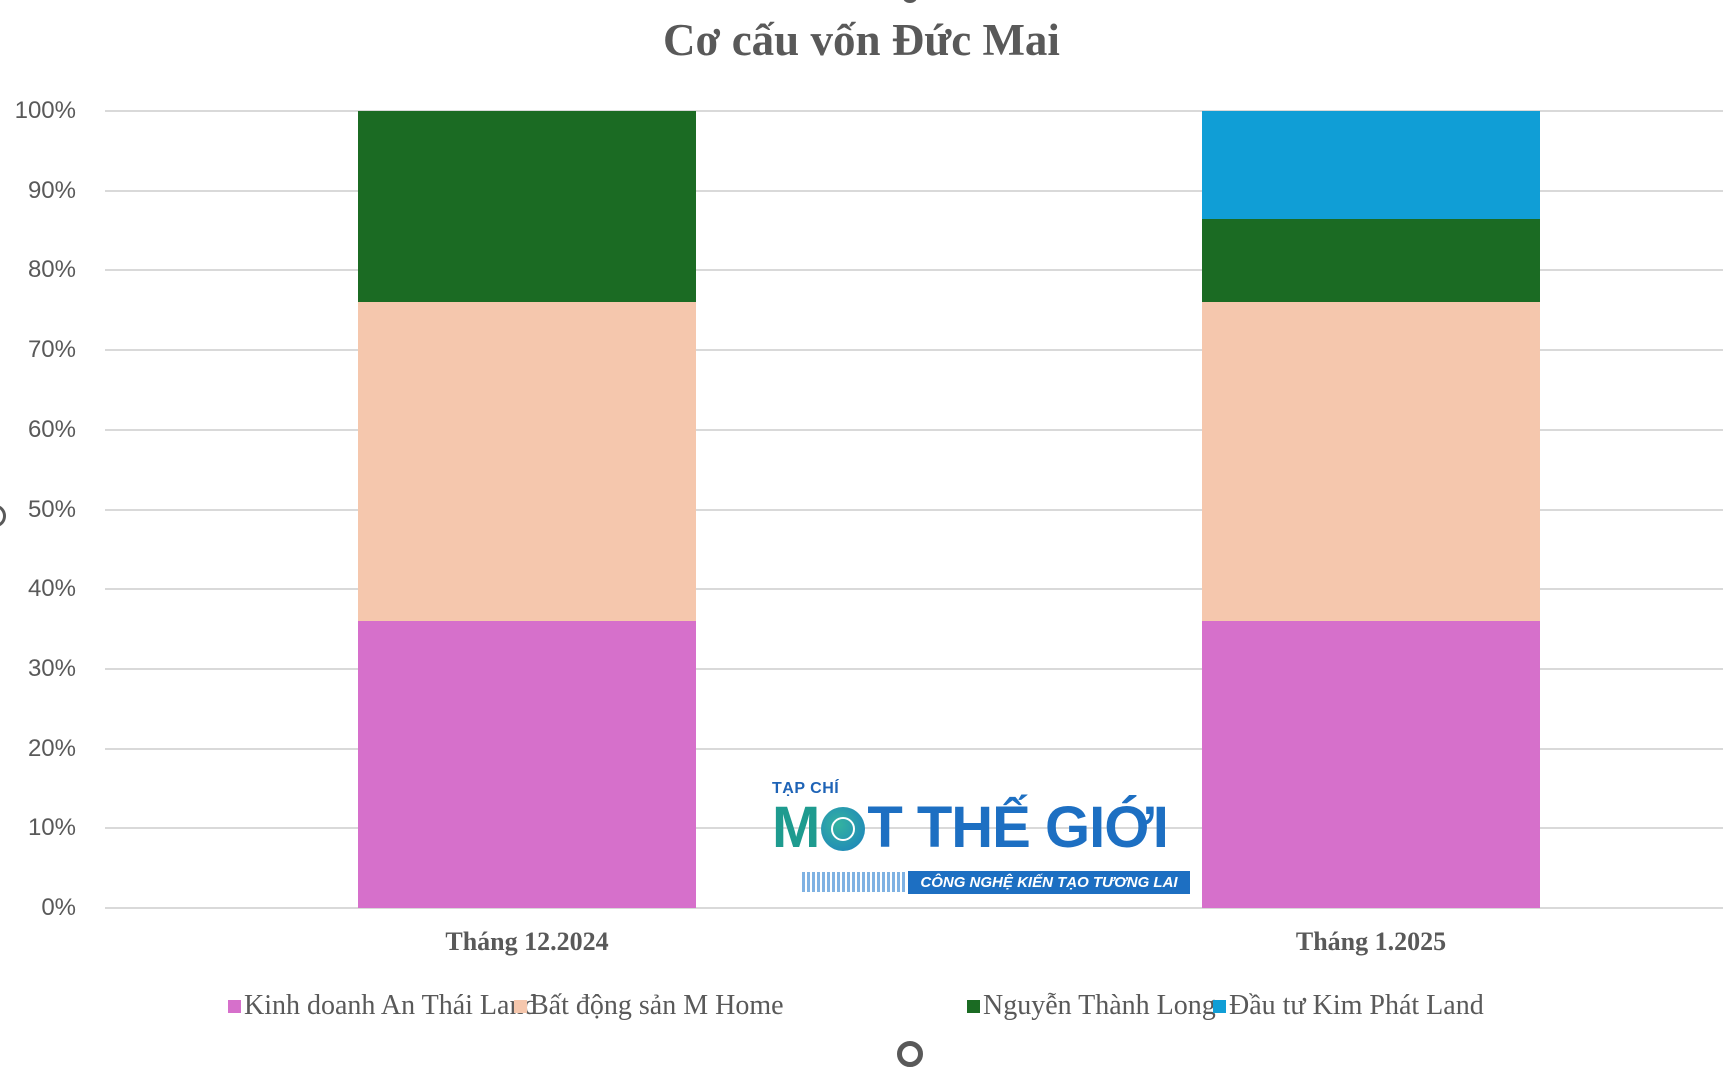  I want to click on legend-label: Kinh doanh An Thái Land, so click(391, 1005).